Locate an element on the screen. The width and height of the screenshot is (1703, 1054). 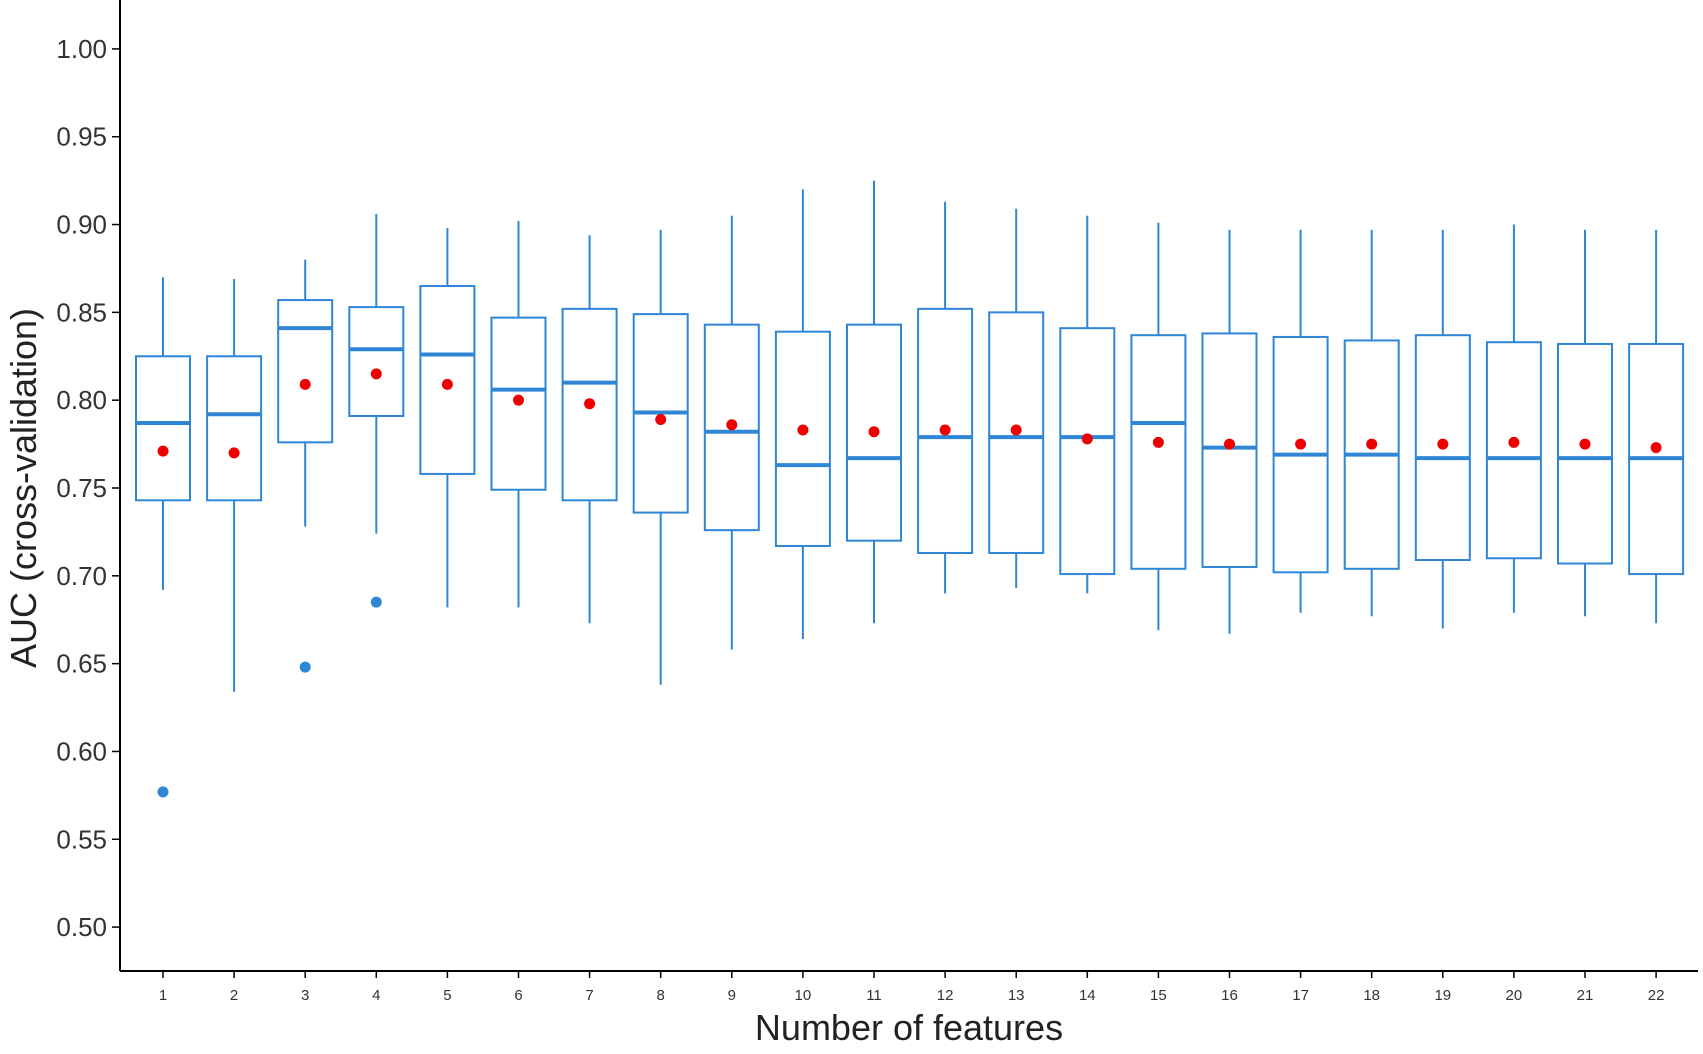
x-tick-label: 16 is located at coordinates (1229, 995).